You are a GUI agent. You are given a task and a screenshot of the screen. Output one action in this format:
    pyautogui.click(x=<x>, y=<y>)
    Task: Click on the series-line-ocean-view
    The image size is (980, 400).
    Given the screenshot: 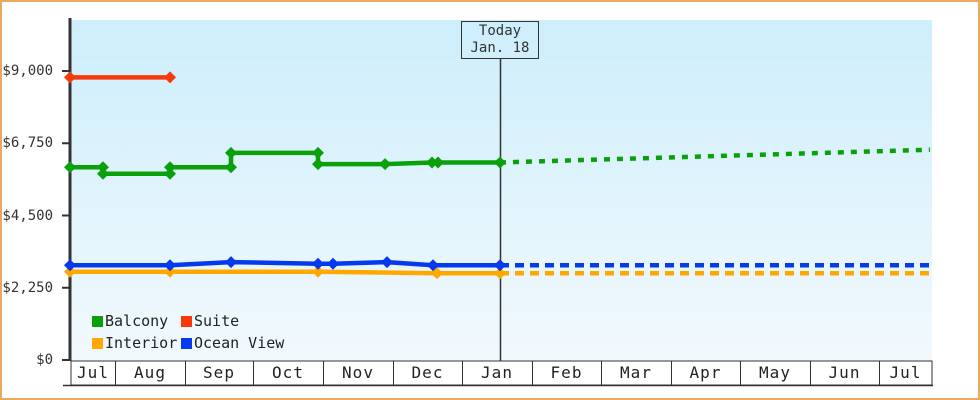 What is the action you would take?
    pyautogui.click(x=285, y=263)
    